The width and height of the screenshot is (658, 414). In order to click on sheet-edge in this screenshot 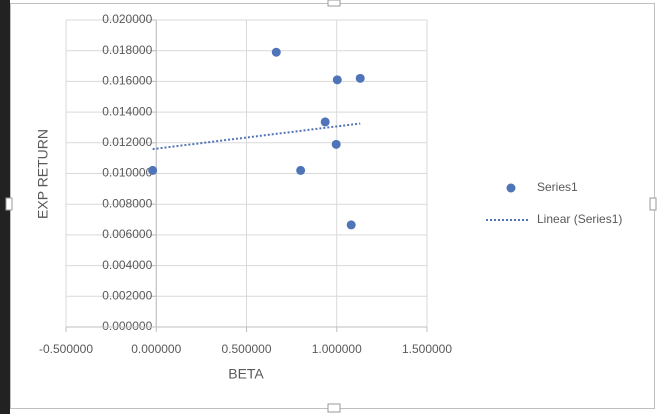, I will do `click(5, 207)`.